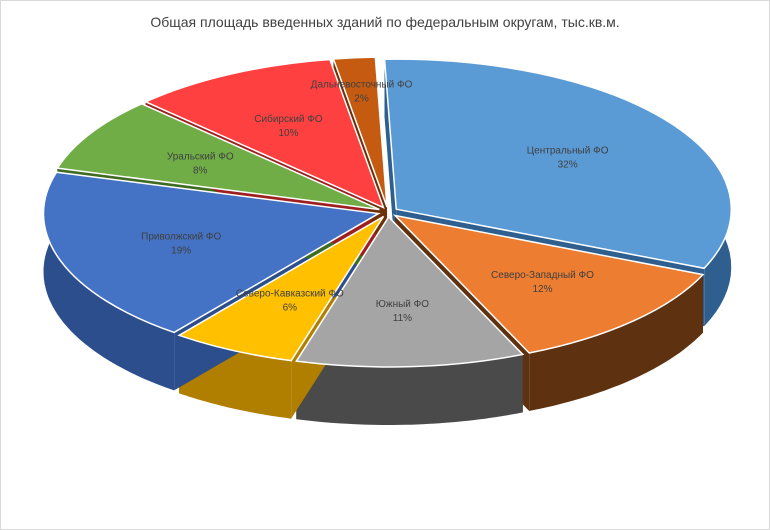 This screenshot has width=770, height=530. I want to click on slice-percent-label: 8%, so click(200, 170).